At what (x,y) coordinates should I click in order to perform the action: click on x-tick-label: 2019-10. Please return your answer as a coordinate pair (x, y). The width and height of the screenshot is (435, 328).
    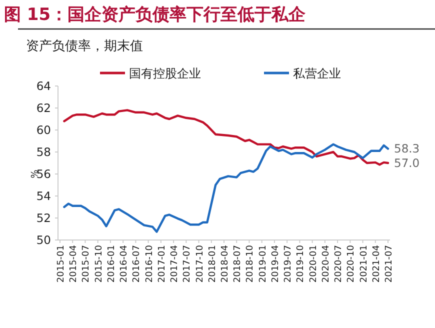
    Looking at the image, I should click on (301, 263).